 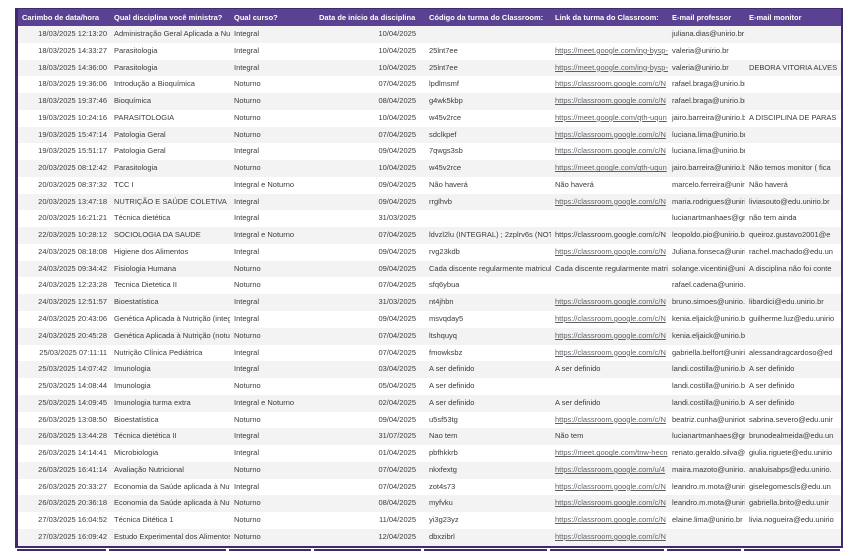 What do you see at coordinates (610, 469) in the screenshot?
I see `classroom-link: https://classroom.google.com/u/4` at bounding box center [610, 469].